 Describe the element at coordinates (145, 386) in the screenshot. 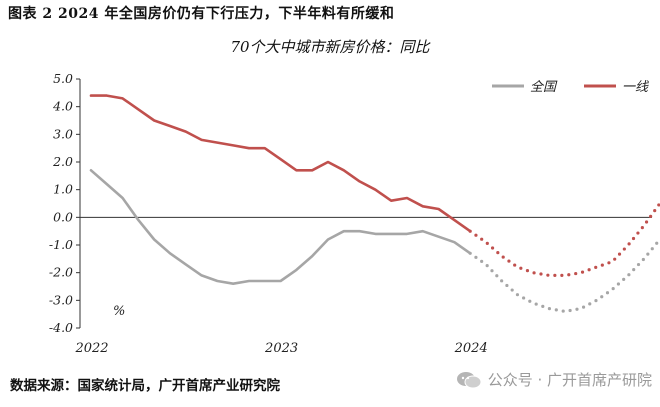

I see `source-note: 数据来源：国家统计局，广开首席产业研究院` at that location.